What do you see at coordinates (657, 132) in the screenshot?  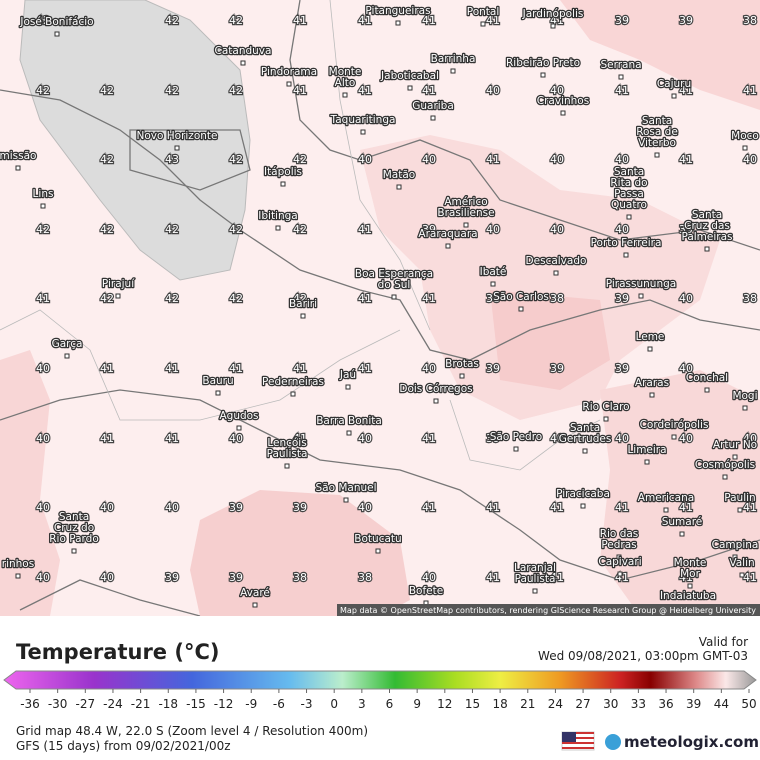 I see `city-name: Rosa de` at bounding box center [657, 132].